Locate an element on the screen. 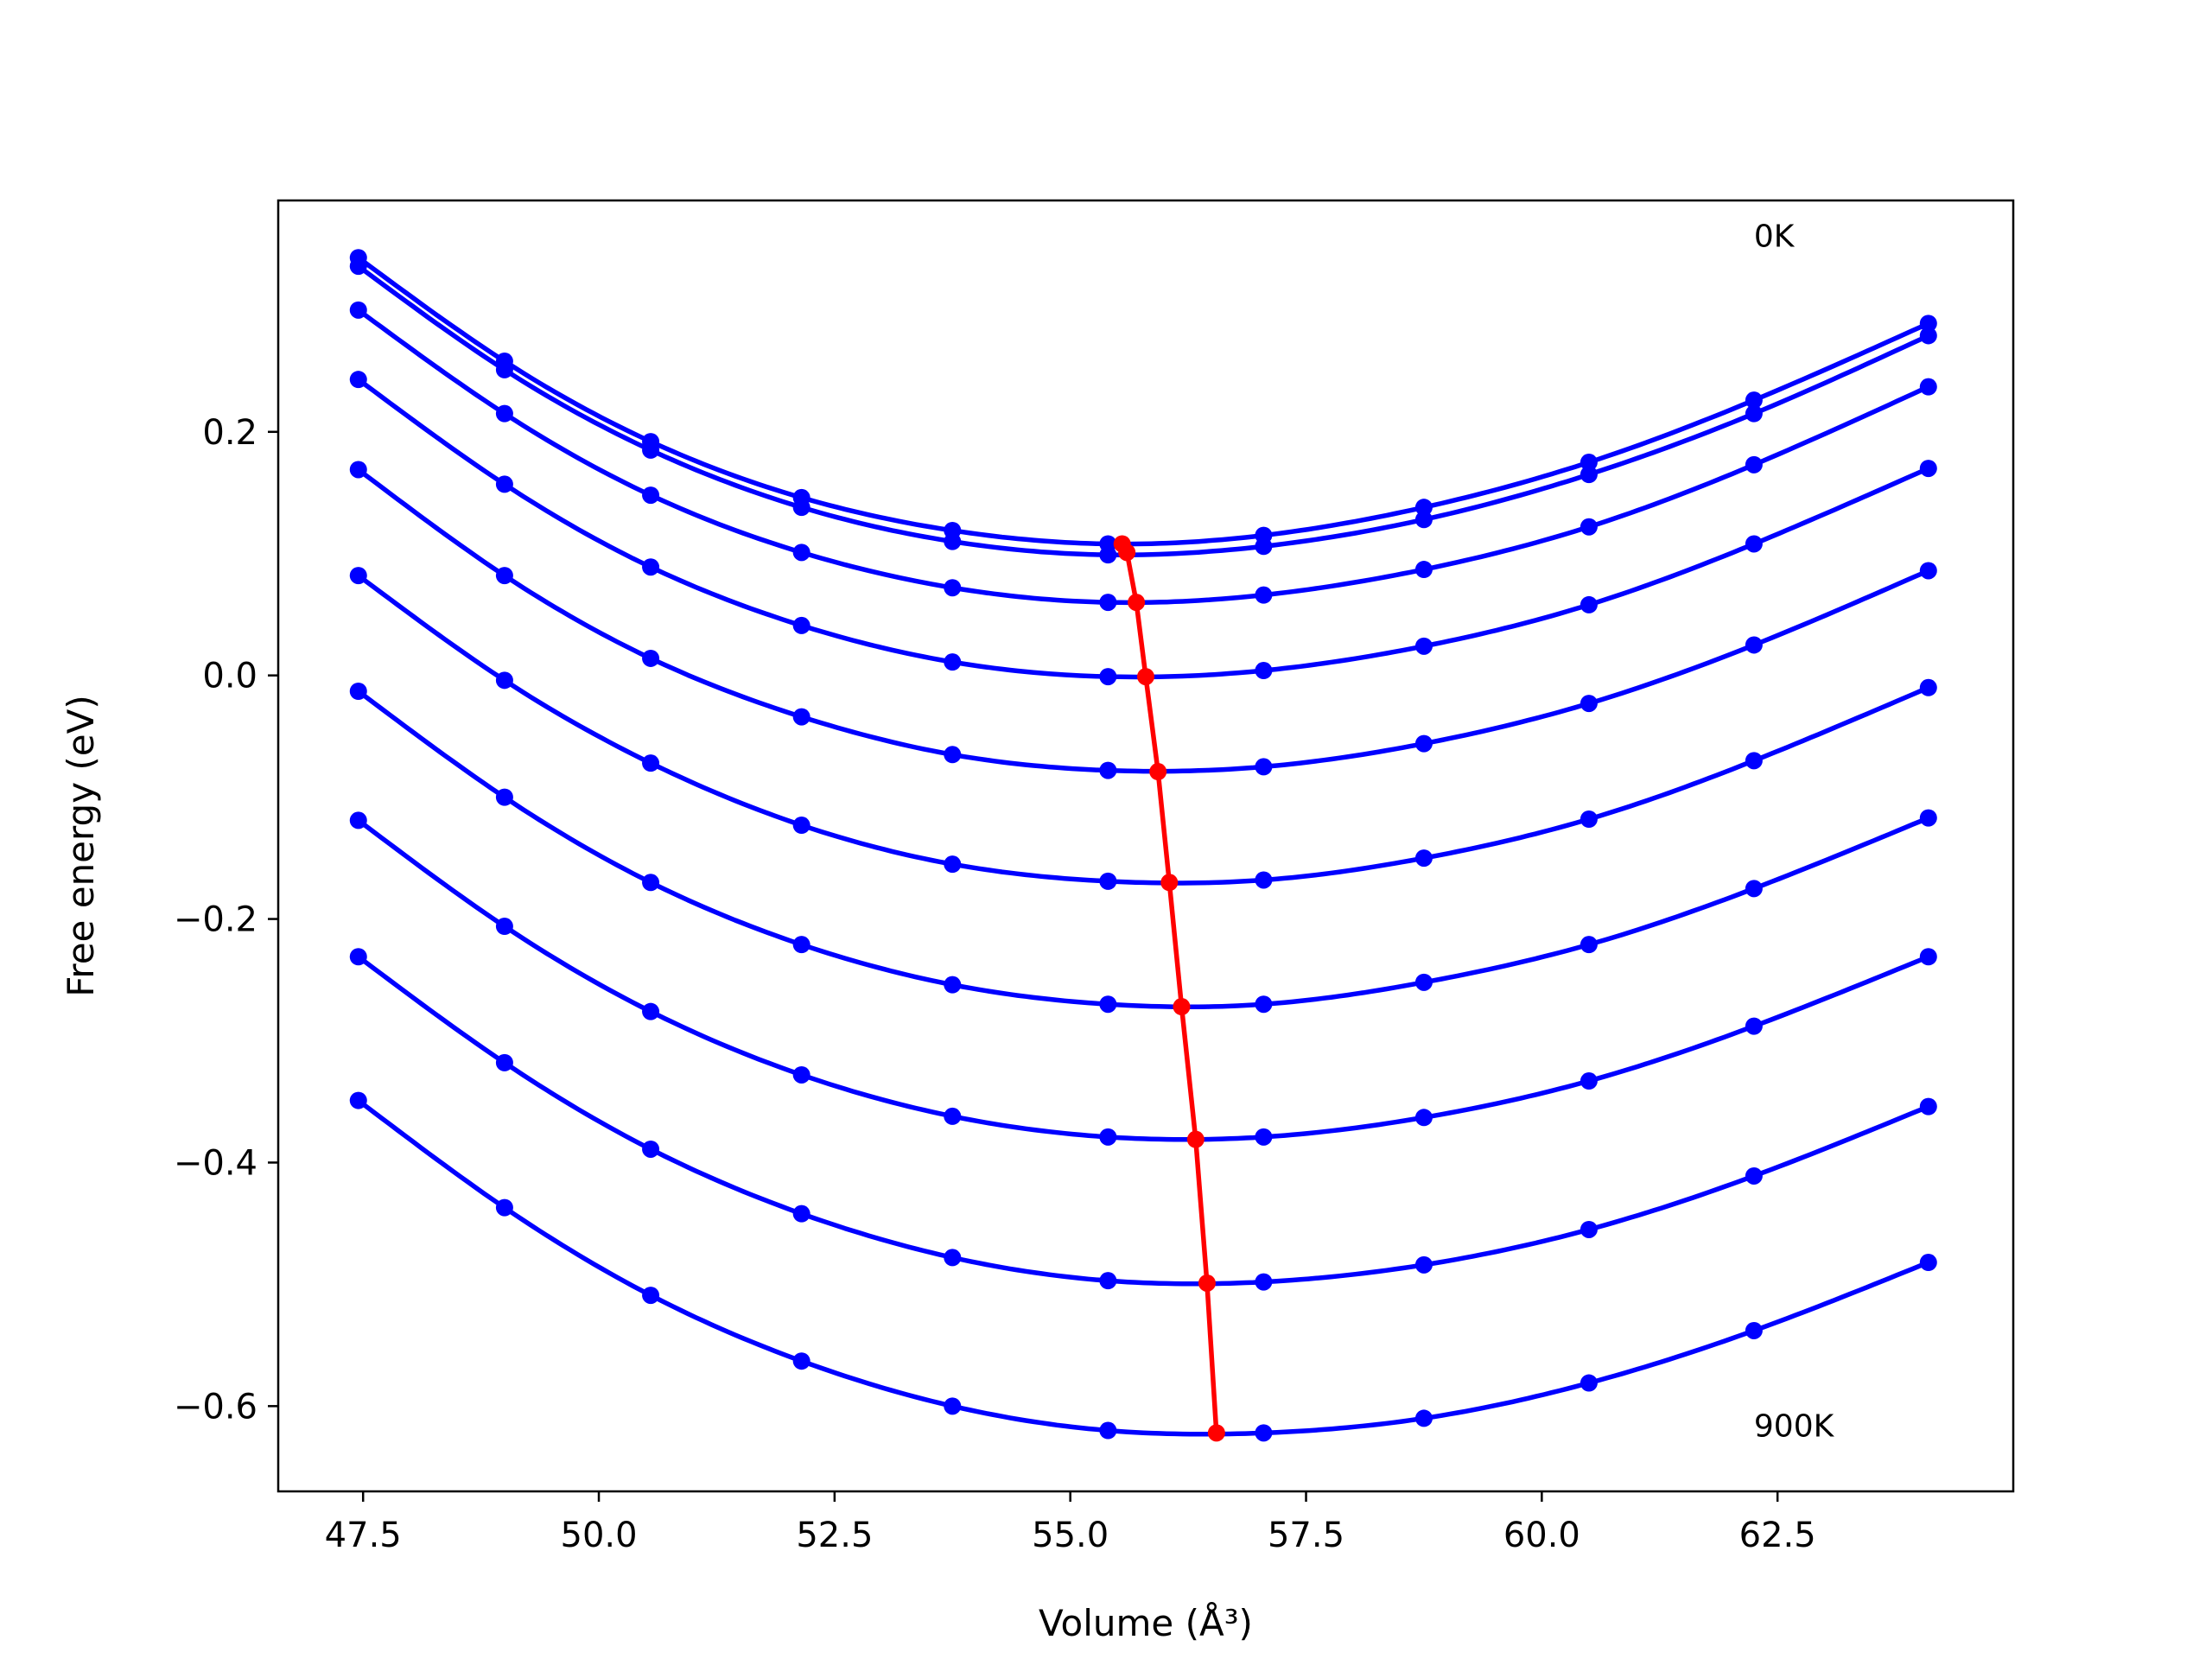 The height and width of the screenshot is (1659, 2212). series-8-line is located at coordinates (1143, 980).